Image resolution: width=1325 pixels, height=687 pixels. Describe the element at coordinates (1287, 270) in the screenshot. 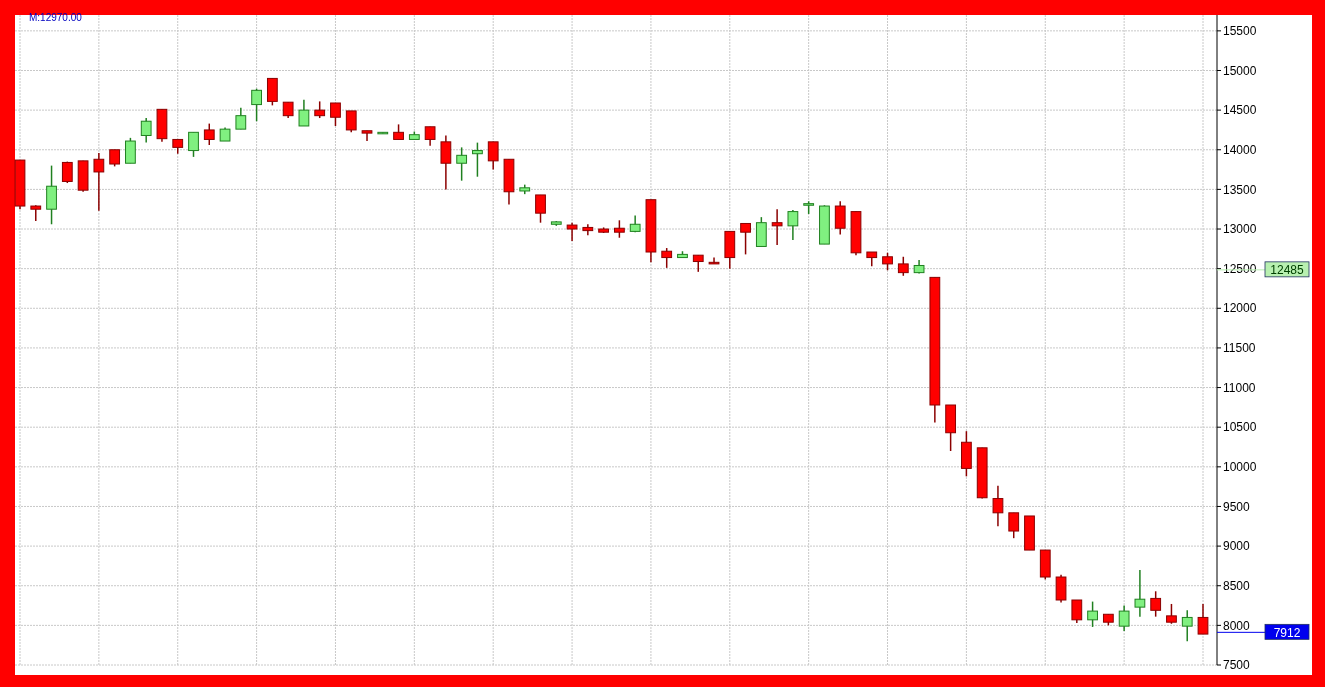

I see `ref-line-label: 12485` at that location.